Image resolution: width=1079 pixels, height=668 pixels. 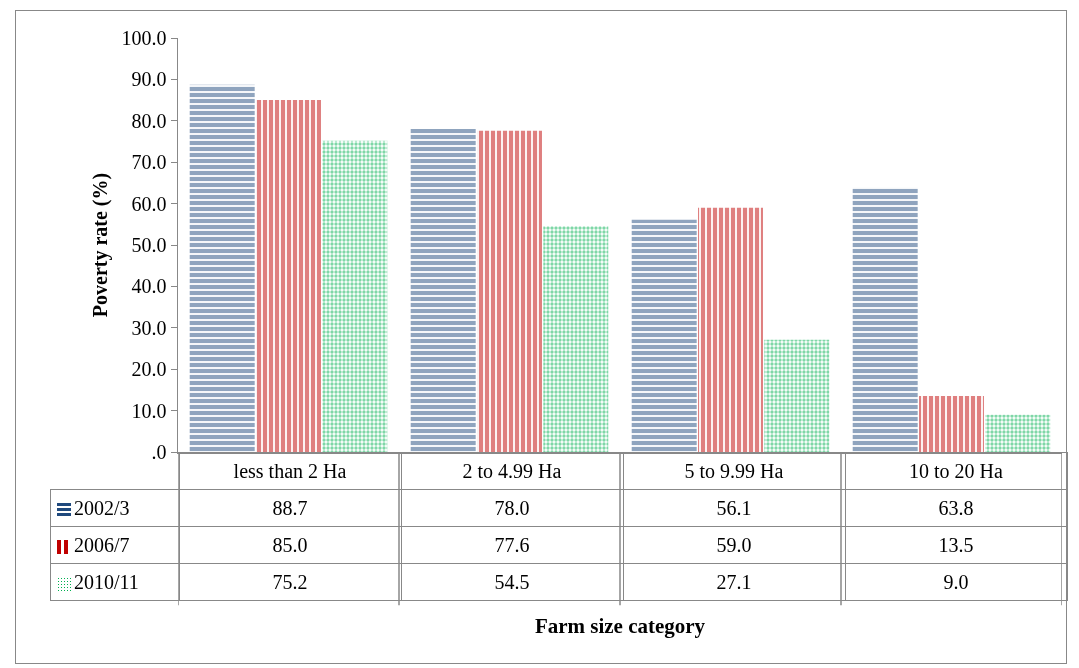 What do you see at coordinates (956, 545) in the screenshot?
I see `data-label: 13.5` at bounding box center [956, 545].